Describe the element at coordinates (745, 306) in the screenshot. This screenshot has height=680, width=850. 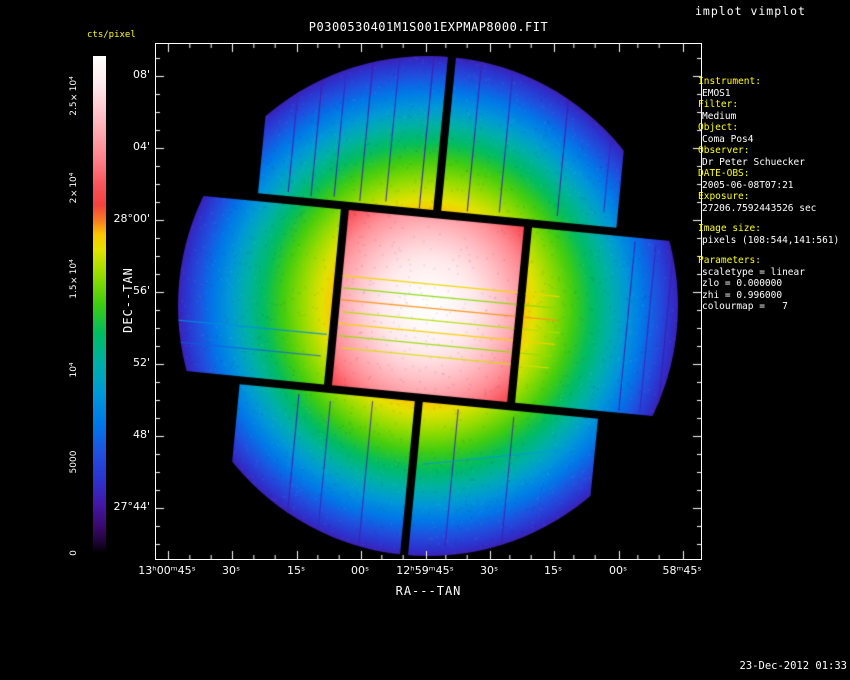
I see `sidebar-field-value: colourmap = 7` at that location.